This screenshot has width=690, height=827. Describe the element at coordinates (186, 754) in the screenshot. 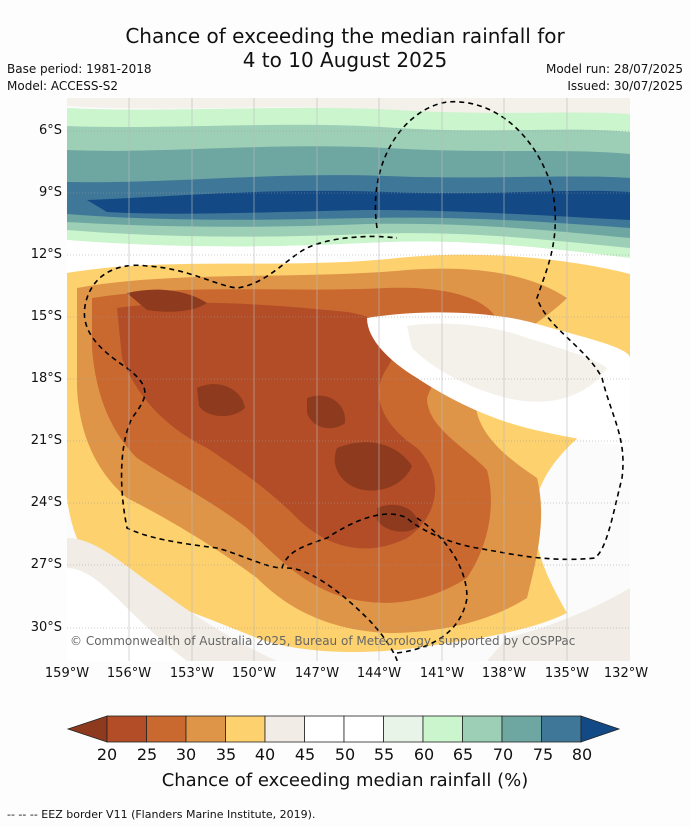

I see `colorbar-tick: 30` at that location.